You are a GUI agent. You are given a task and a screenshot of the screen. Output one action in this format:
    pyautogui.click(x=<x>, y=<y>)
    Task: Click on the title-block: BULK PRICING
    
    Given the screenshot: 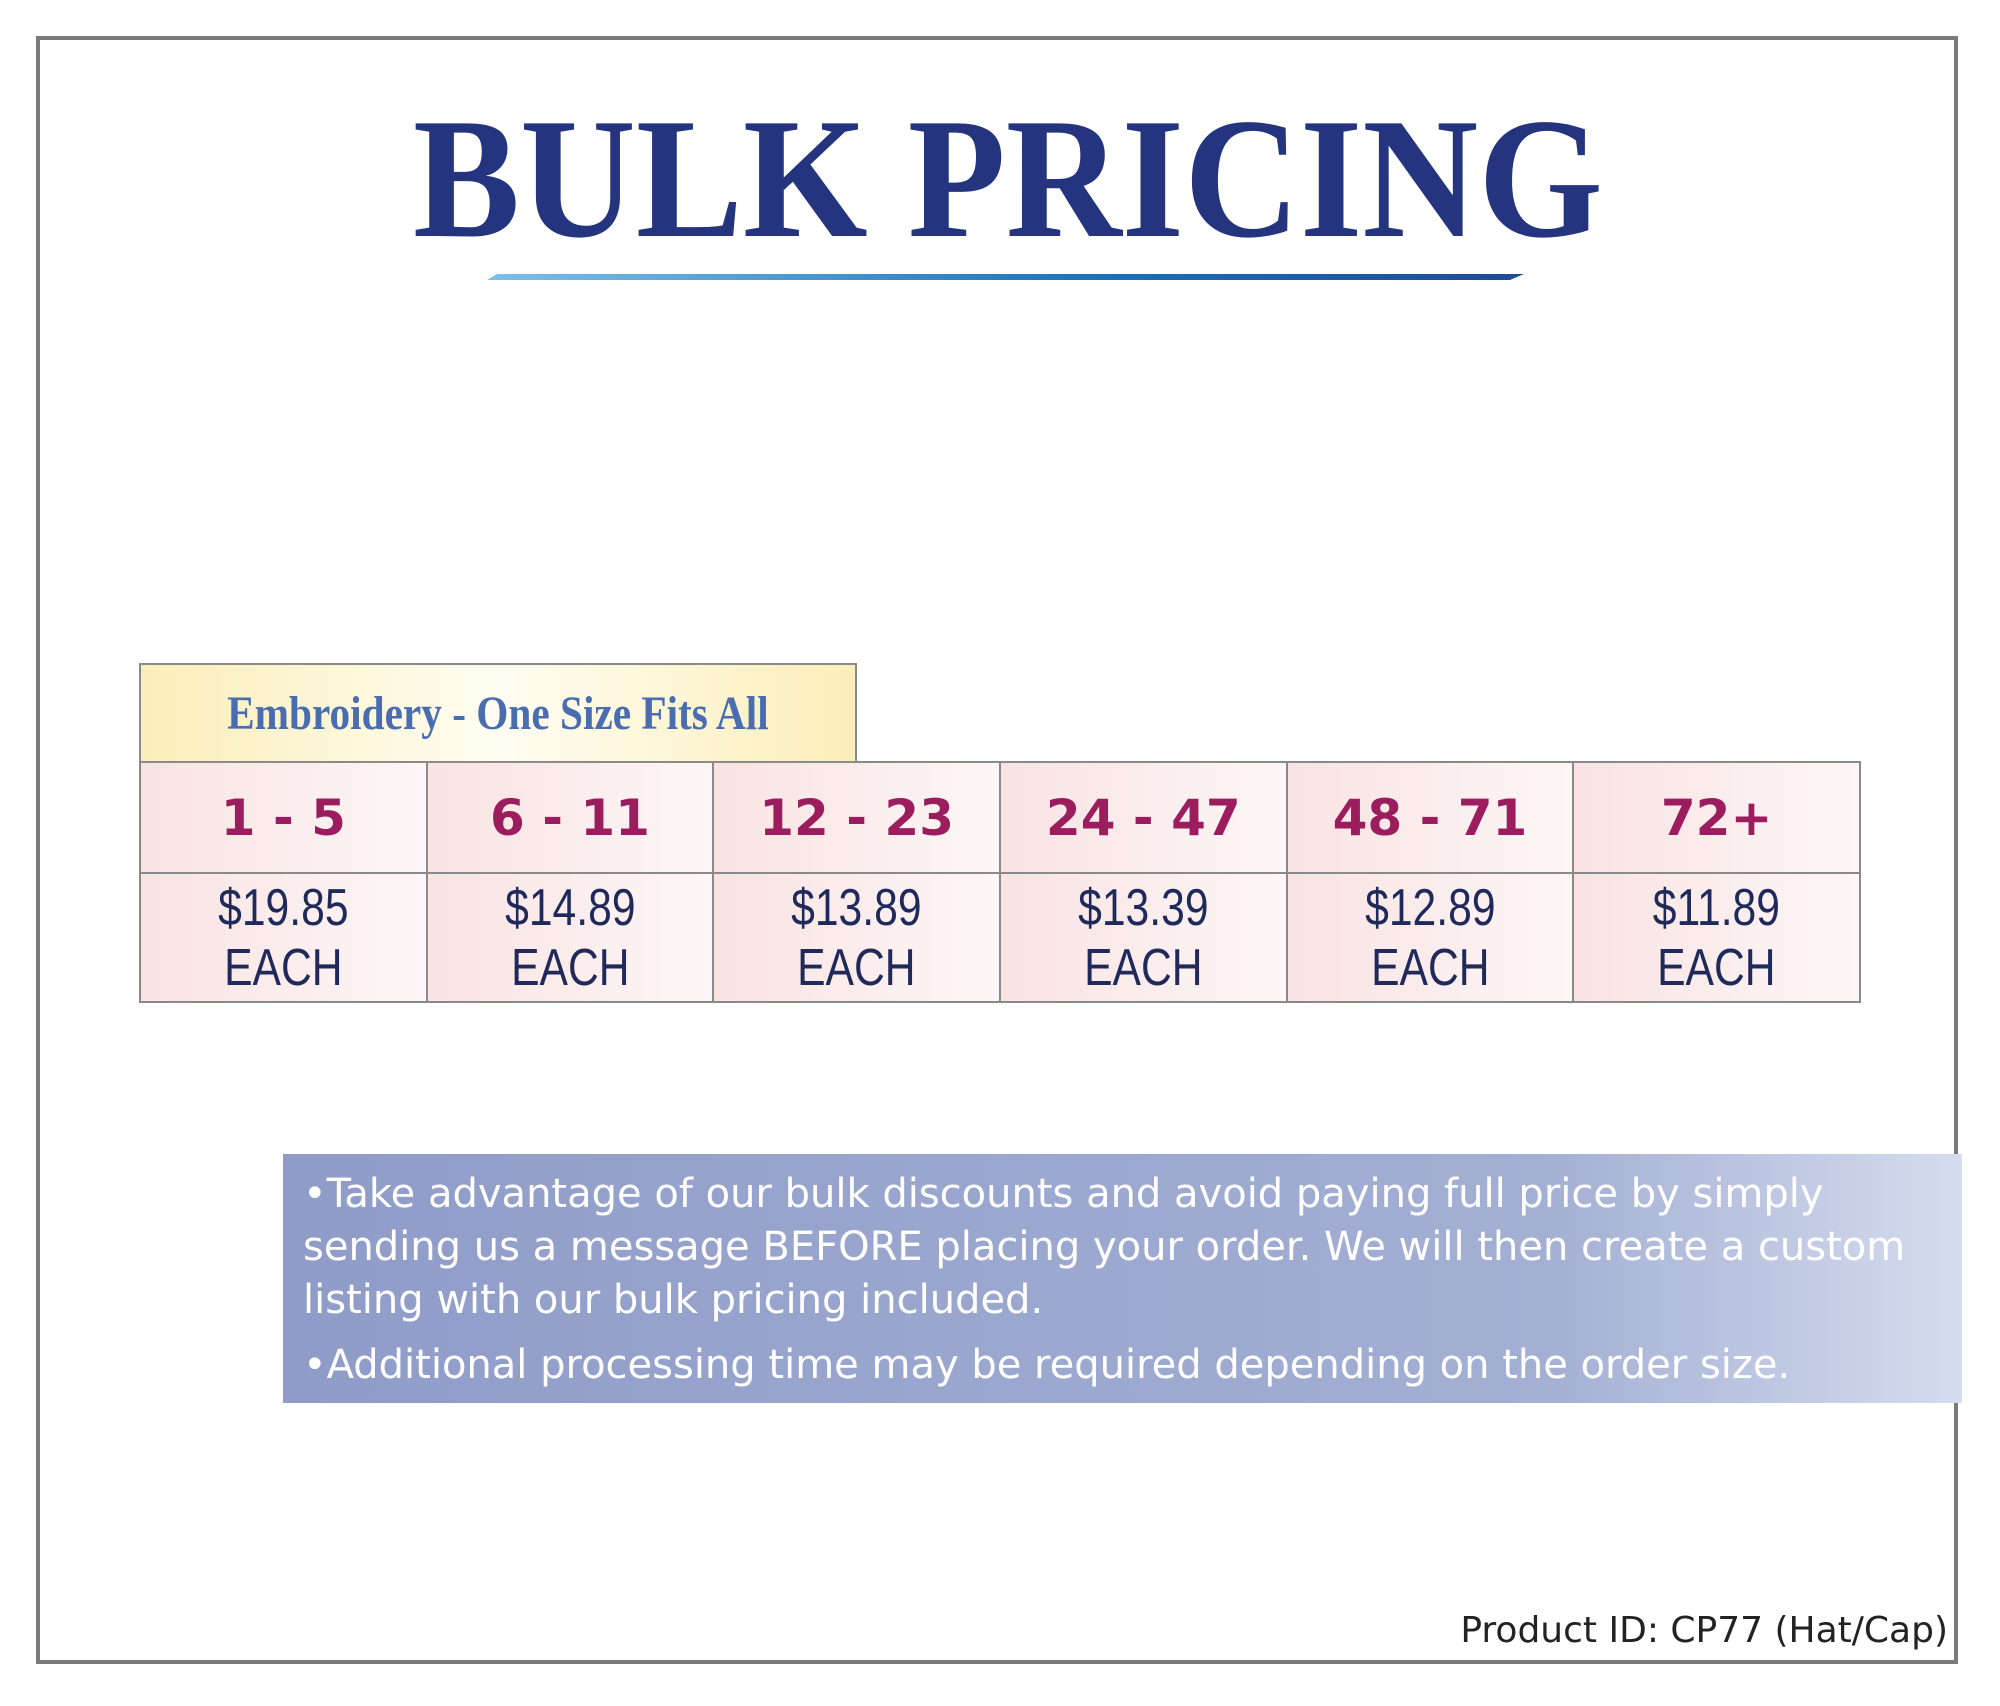 What is the action you would take?
    pyautogui.click(x=1008, y=185)
    